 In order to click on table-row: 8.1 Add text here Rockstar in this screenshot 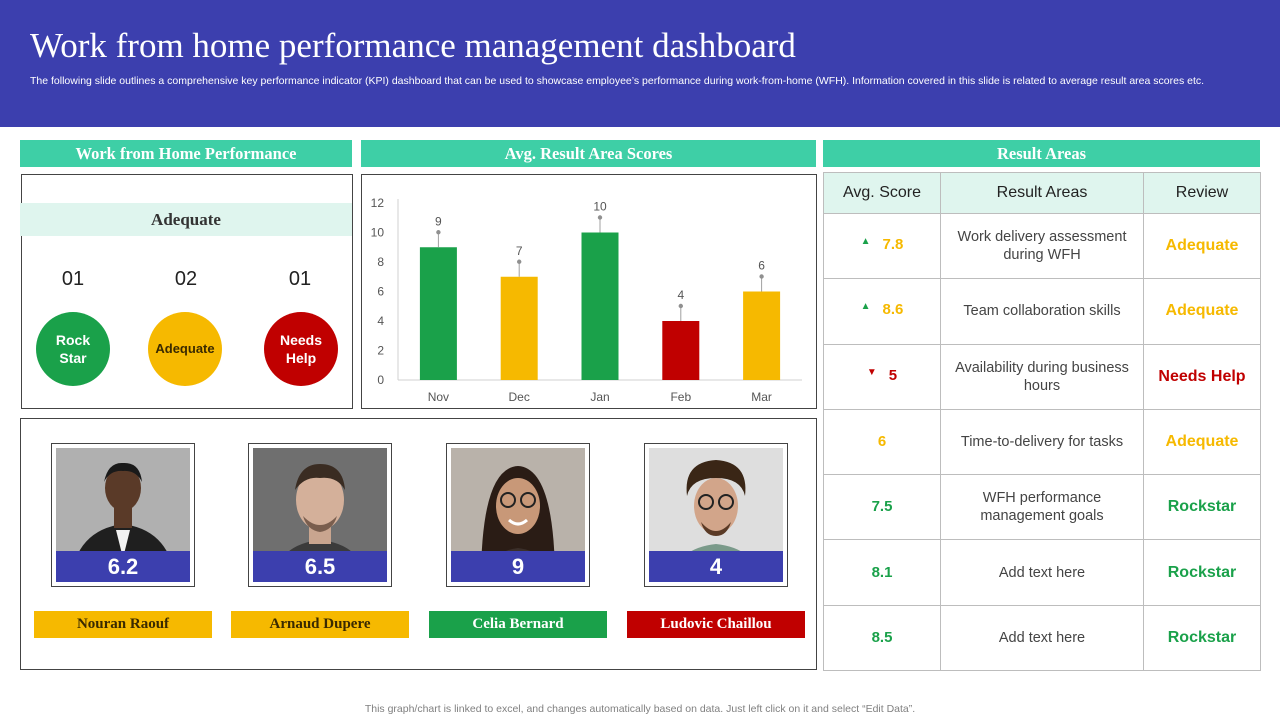, I will do `click(1042, 572)`.